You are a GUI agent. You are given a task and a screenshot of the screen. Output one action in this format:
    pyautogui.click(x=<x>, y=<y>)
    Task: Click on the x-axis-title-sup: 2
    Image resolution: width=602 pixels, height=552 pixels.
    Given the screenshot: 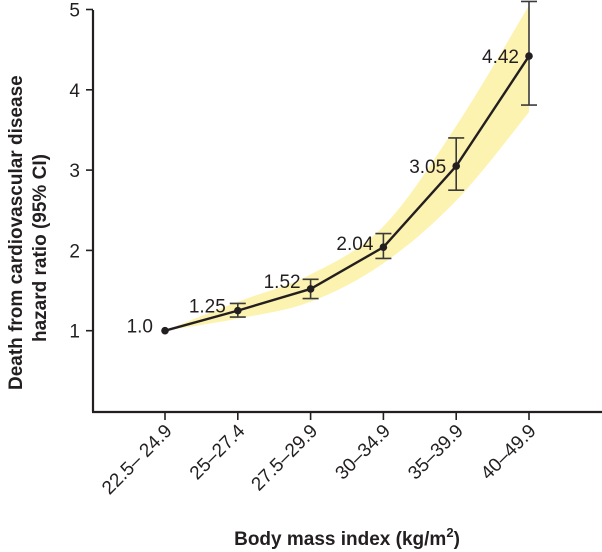 What is the action you would take?
    pyautogui.click(x=449, y=532)
    